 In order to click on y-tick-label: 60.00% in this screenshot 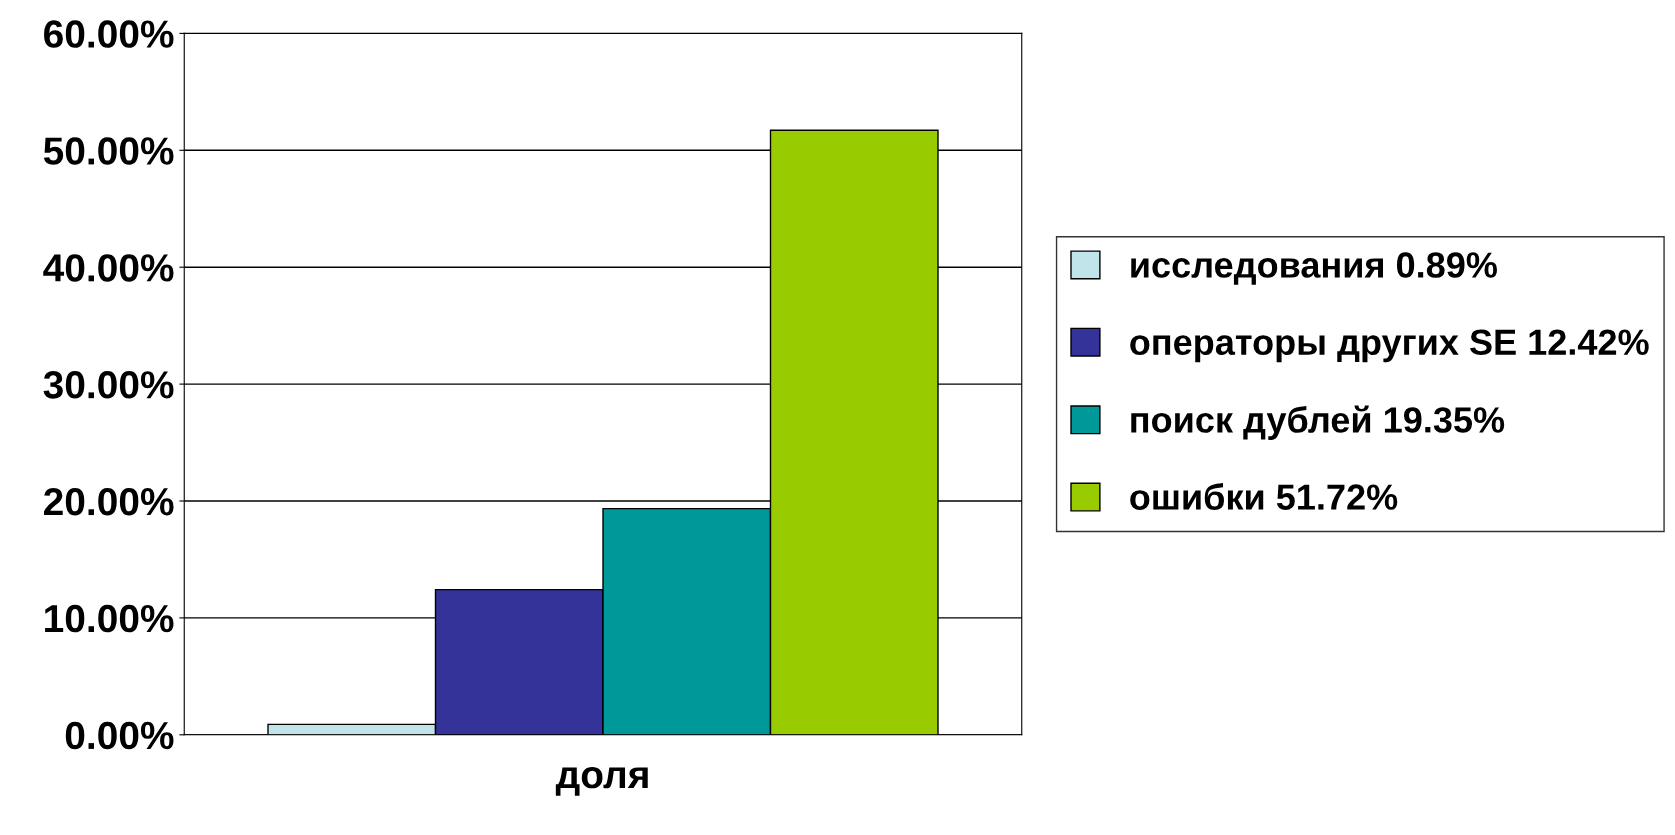, I will do `click(109, 34)`.